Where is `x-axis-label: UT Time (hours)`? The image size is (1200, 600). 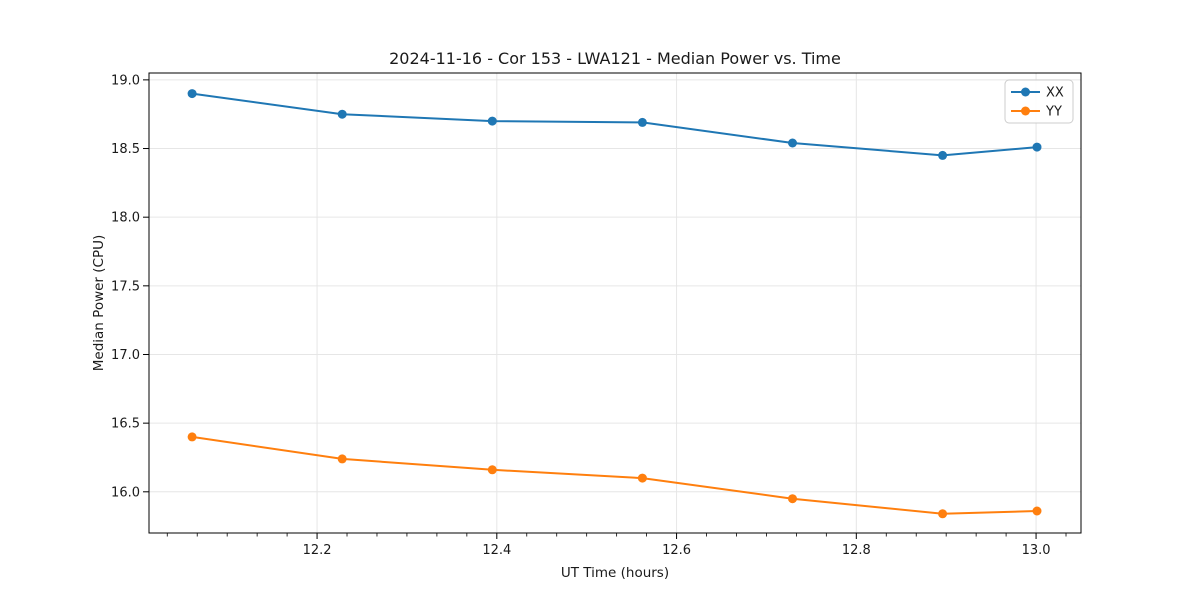 x-axis-label: UT Time (hours) is located at coordinates (615, 573).